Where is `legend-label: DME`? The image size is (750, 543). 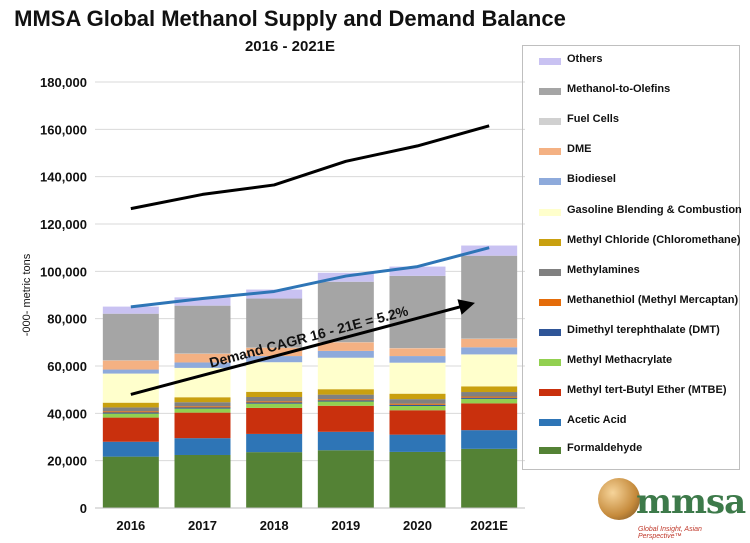 legend-label: DME is located at coordinates (579, 149).